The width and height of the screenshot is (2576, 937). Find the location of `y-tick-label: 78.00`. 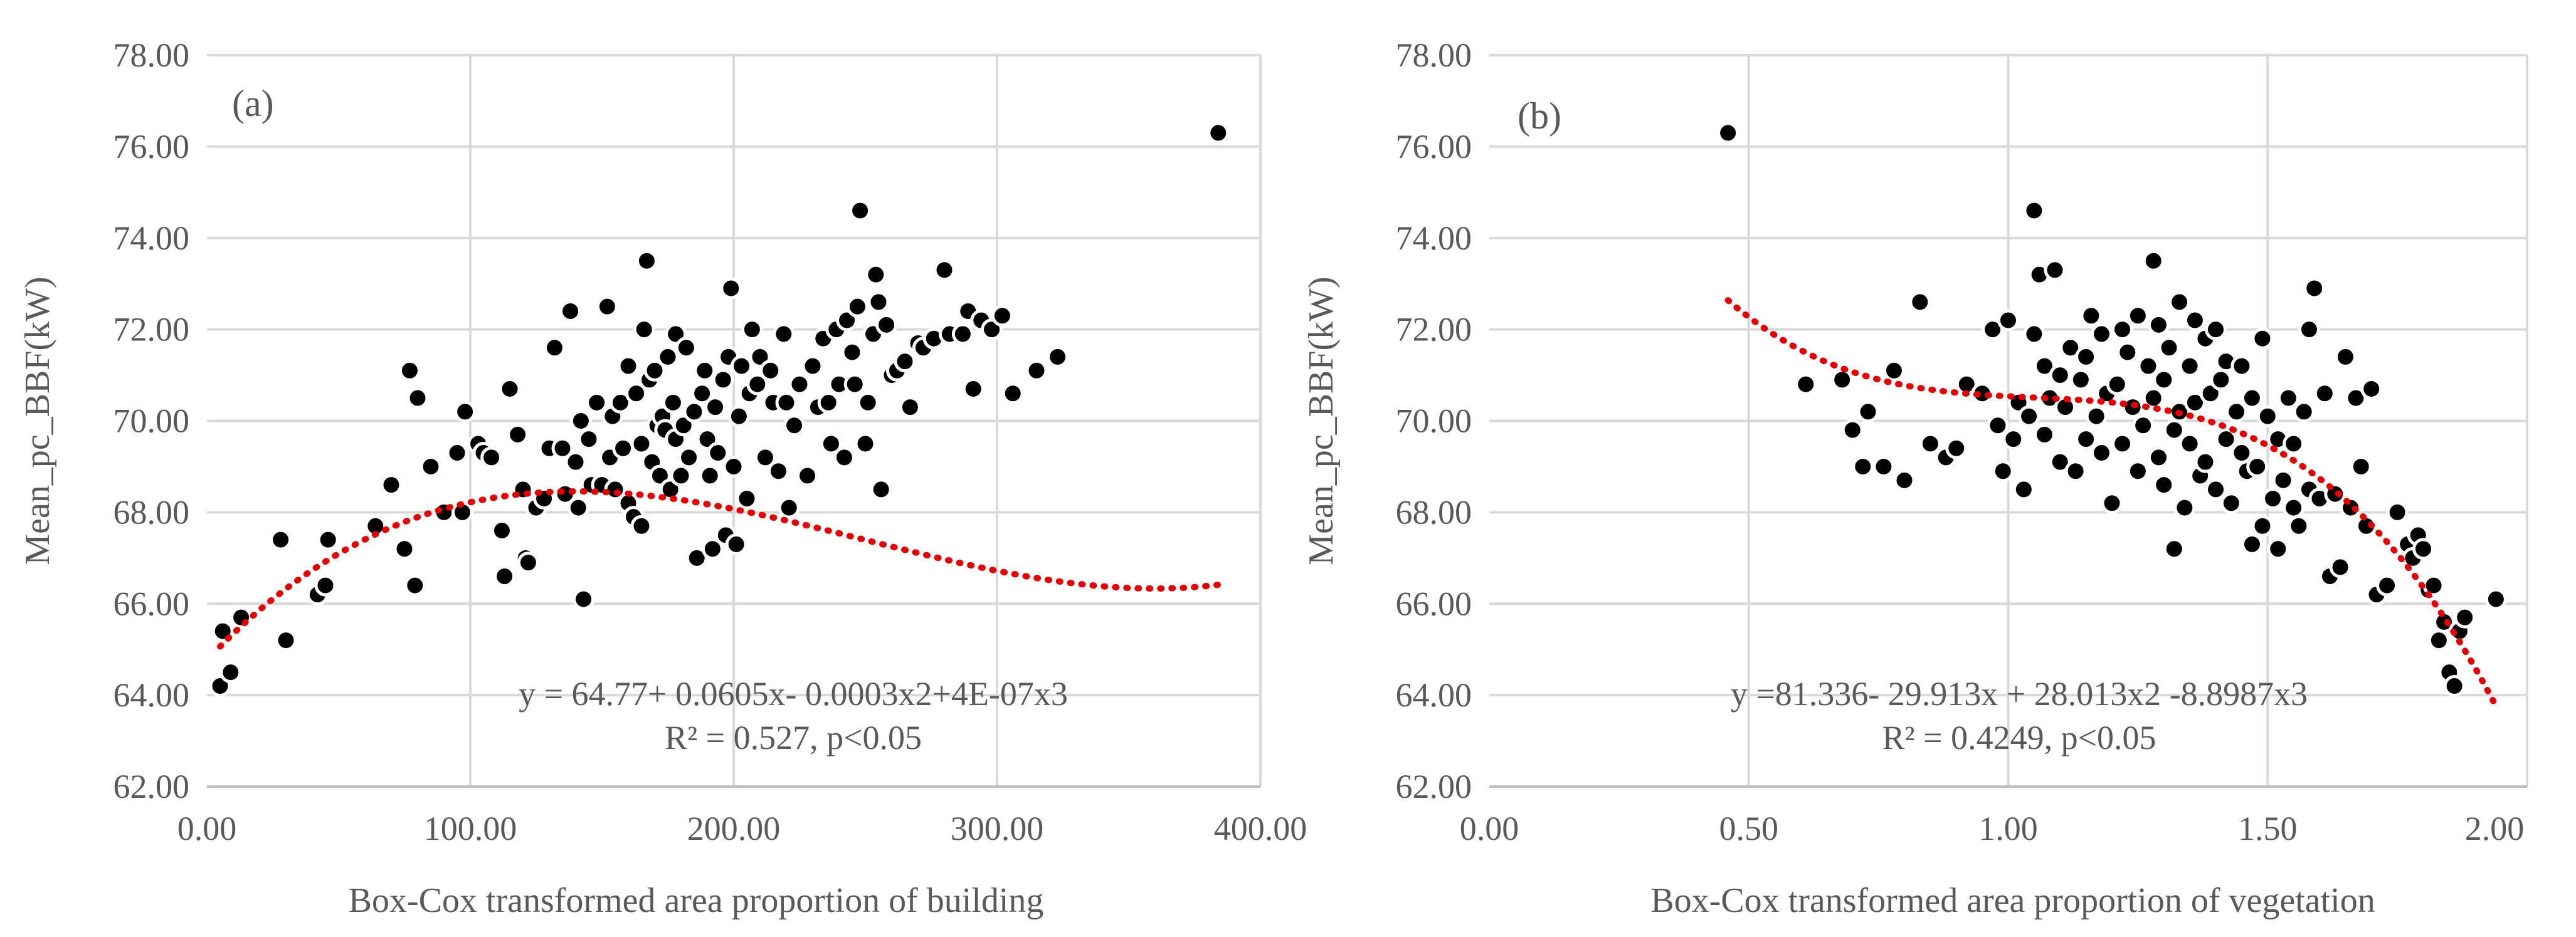

y-tick-label: 78.00 is located at coordinates (151, 55).